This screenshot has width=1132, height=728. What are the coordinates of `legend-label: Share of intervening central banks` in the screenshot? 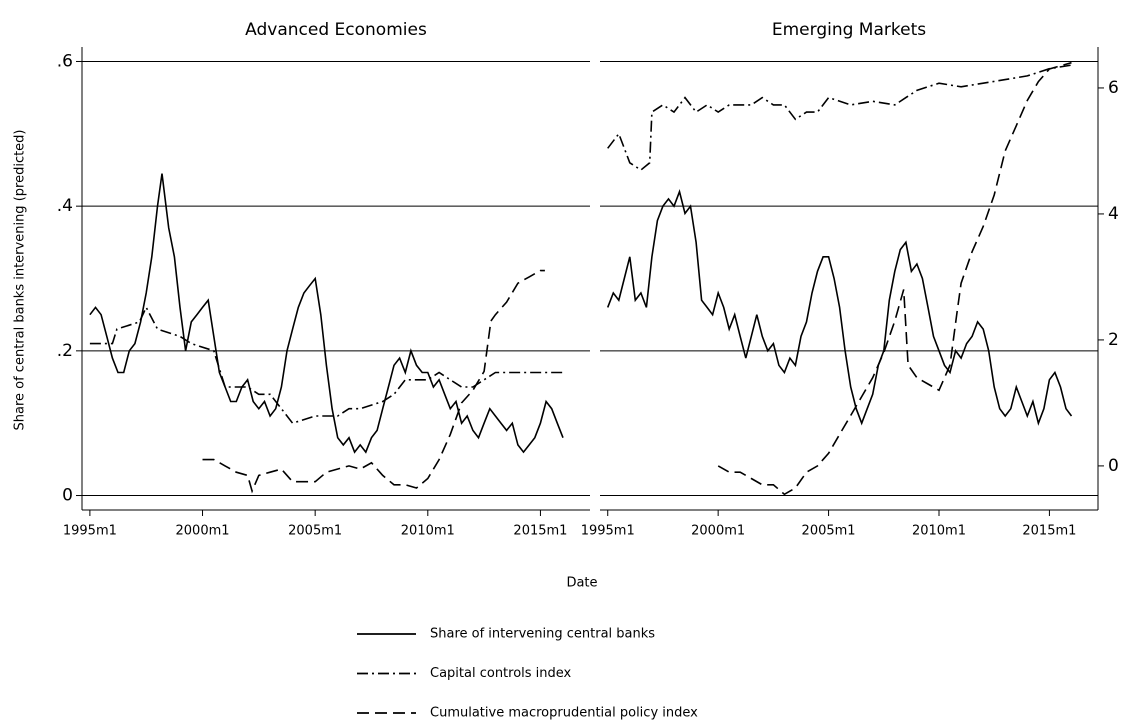 It's located at (542, 634).